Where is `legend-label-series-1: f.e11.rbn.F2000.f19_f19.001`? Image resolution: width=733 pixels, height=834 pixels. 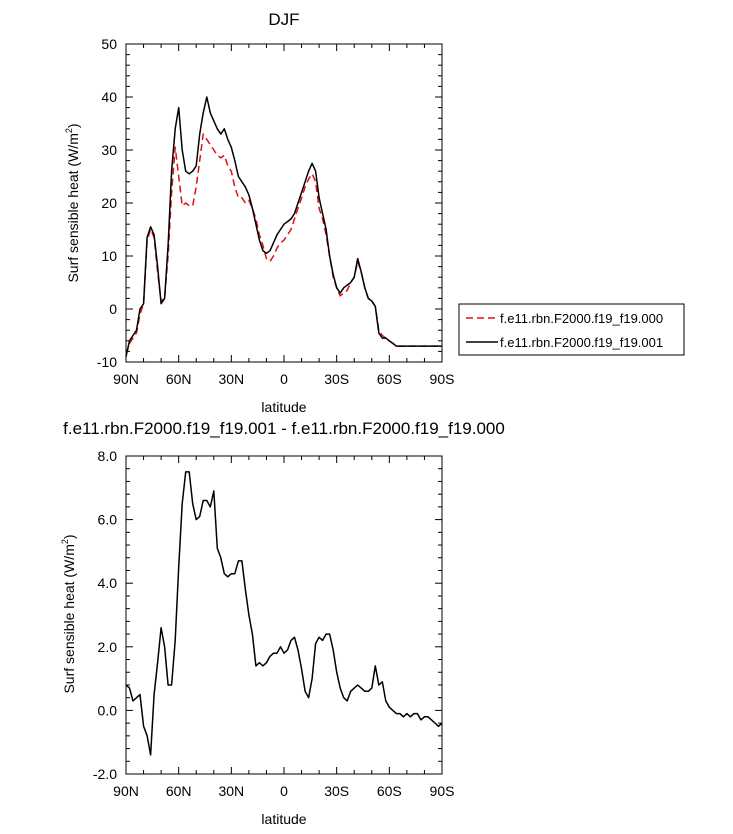
legend-label-series-1: f.e11.rbn.F2000.f19_f19.001 is located at coordinates (581, 342).